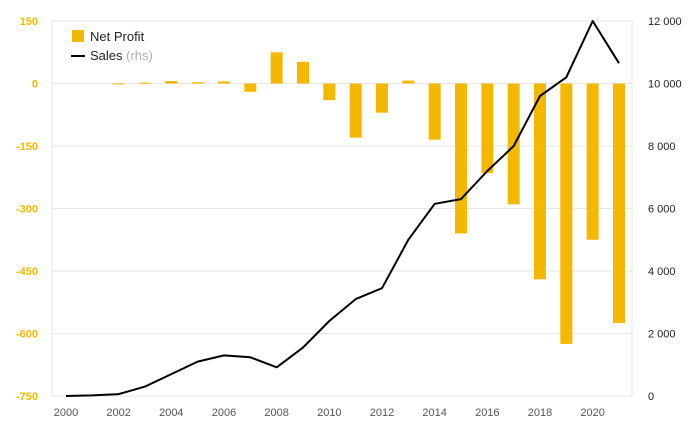 This screenshot has width=700, height=433. Describe the element at coordinates (118, 413) in the screenshot. I see `x-tick-label: 2002` at that location.